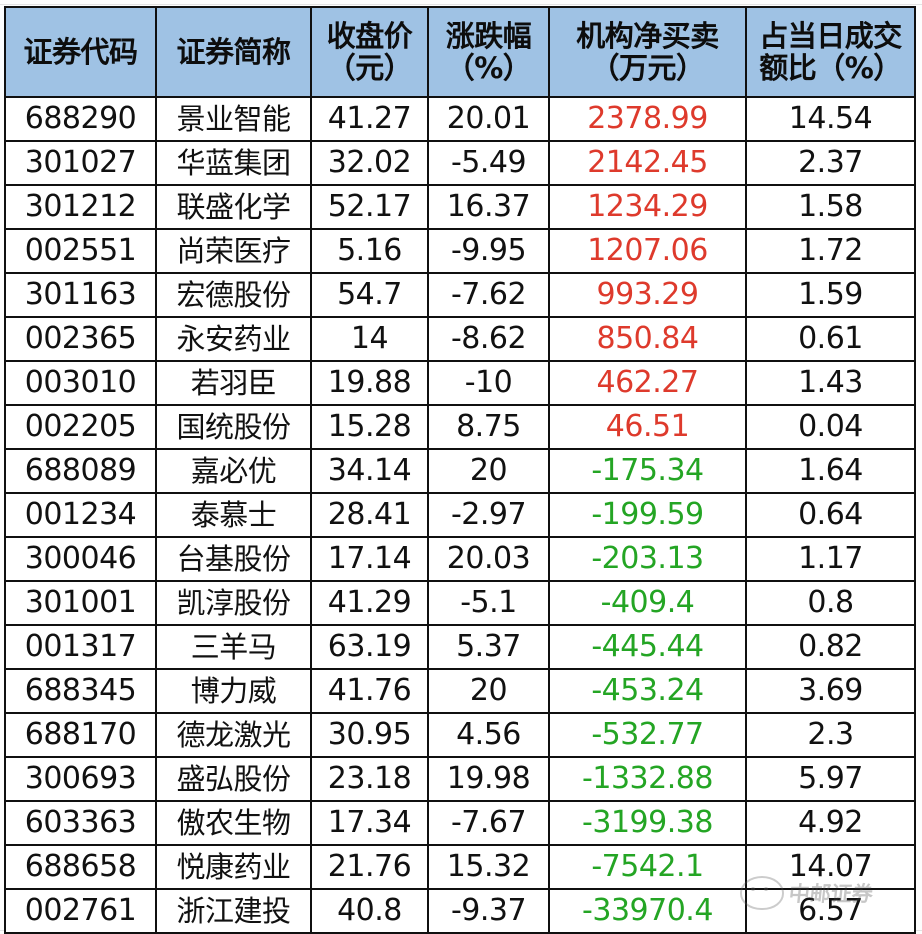  I want to click on cell-name: 台基股份, so click(233, 559).